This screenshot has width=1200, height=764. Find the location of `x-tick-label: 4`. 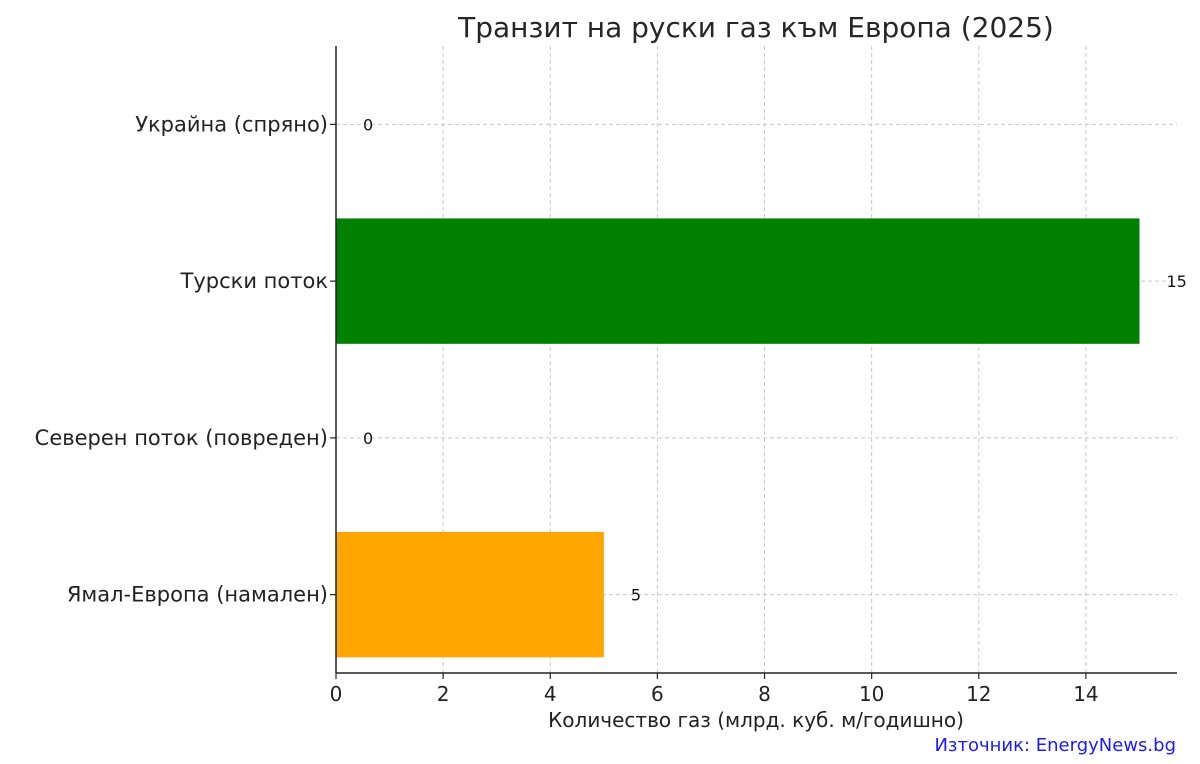

x-tick-label: 4 is located at coordinates (550, 694).